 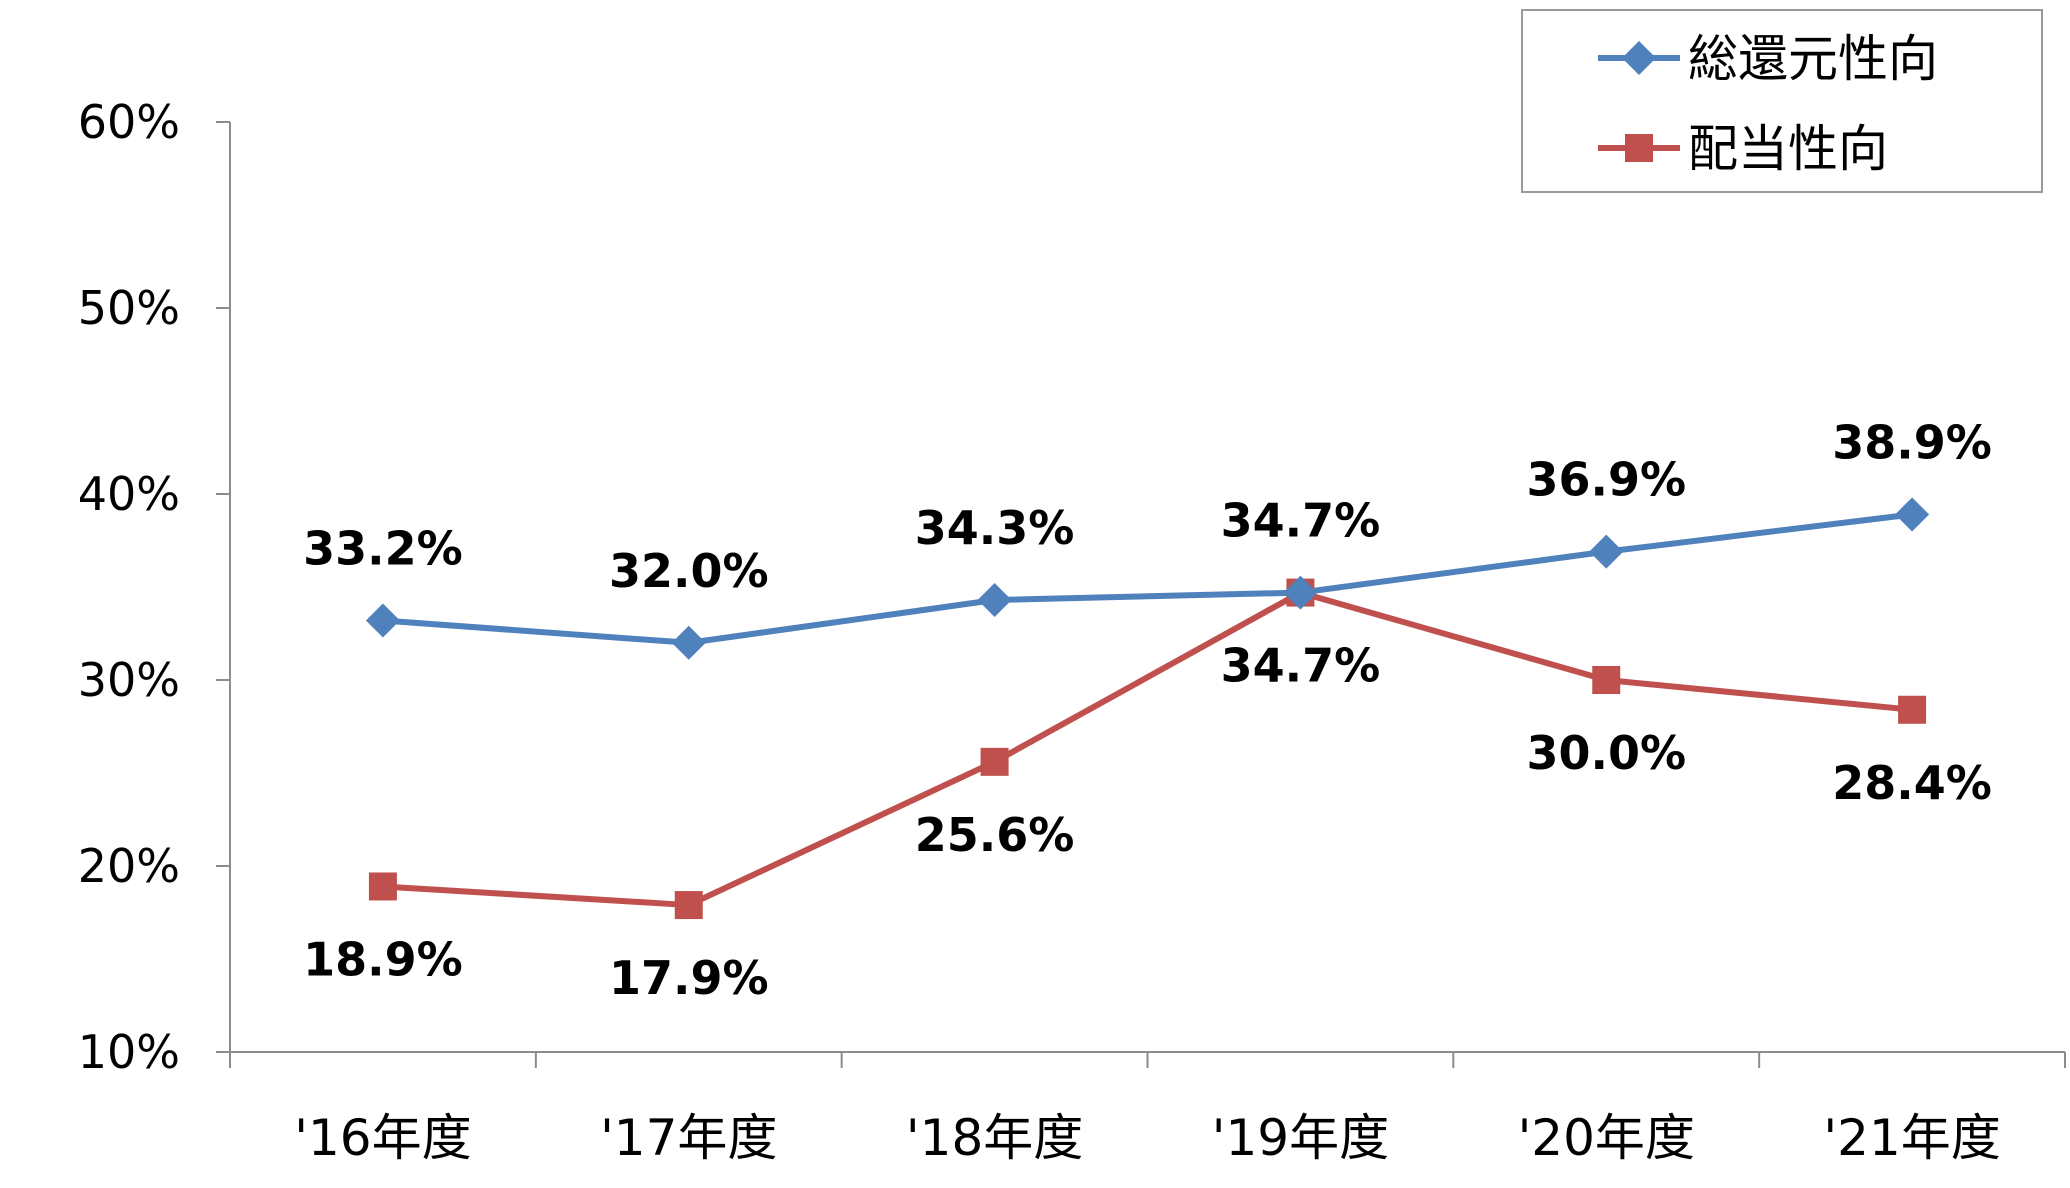 I want to click on x-axis-ticks: '16年度 '17年度 '18年度 '19年度 '20年度 '21年度, so click(x=1147, y=1109).